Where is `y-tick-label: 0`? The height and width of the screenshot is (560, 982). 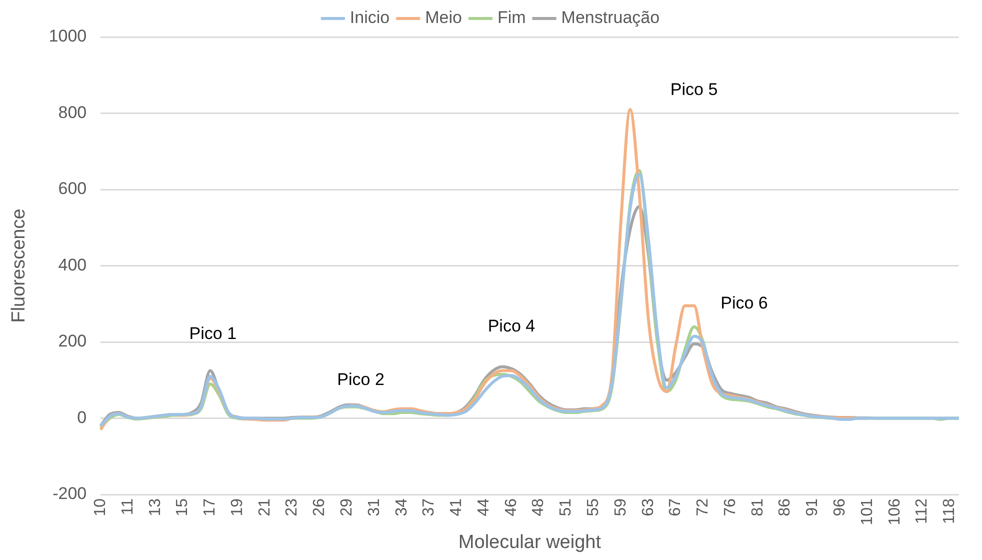 y-tick-label: 0 is located at coordinates (82, 417).